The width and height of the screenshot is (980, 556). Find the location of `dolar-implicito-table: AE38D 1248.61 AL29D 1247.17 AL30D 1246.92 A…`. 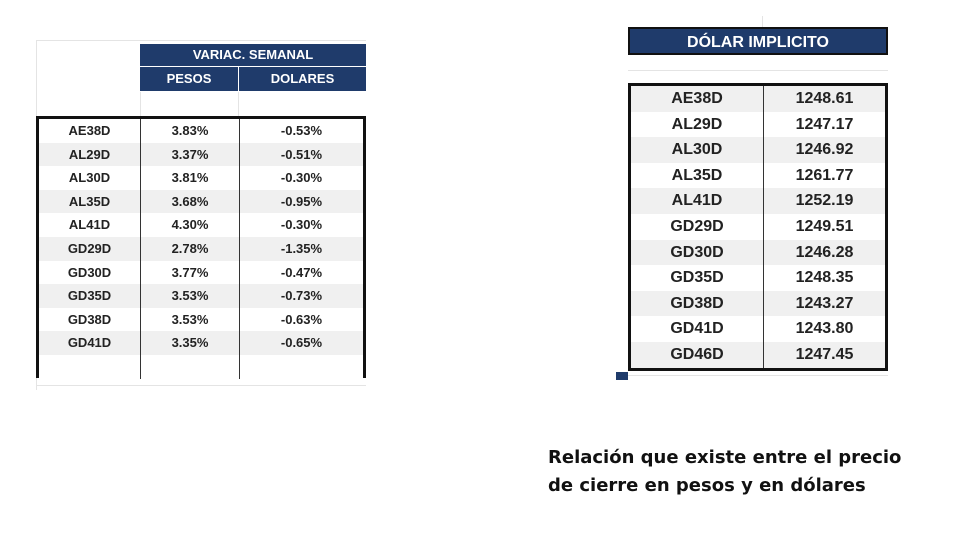

dolar-implicito-table: AE38D 1248.61 AL29D 1247.17 AL30D 1246.92 A… is located at coordinates (758, 227).